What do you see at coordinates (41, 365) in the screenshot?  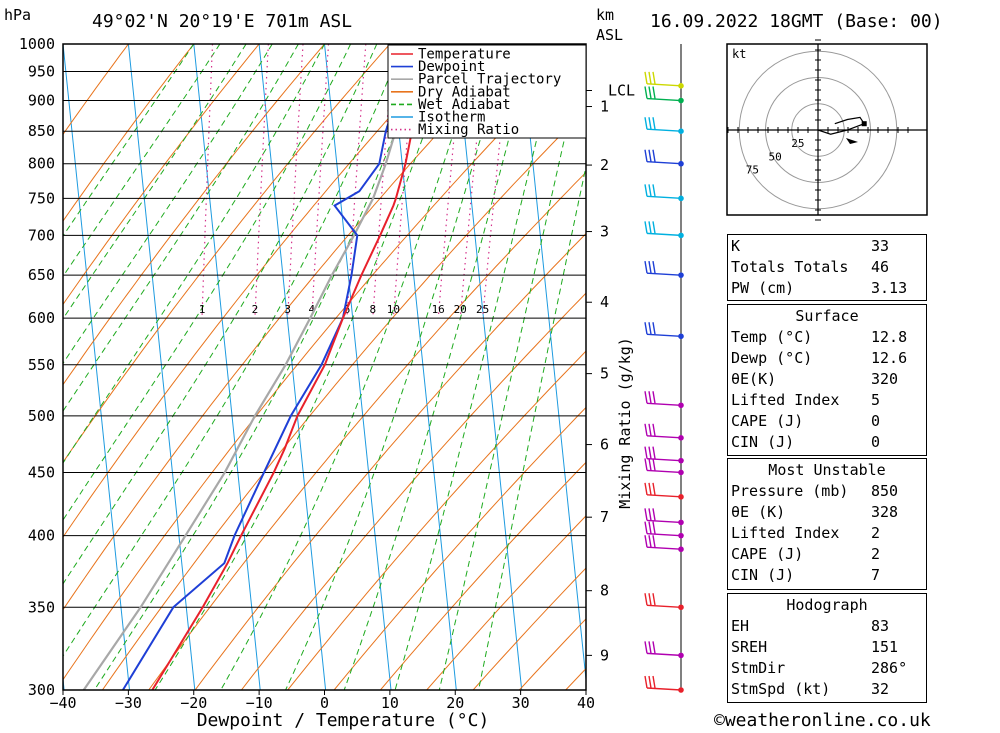 I see `pressure-tick-label: 550` at bounding box center [41, 365].